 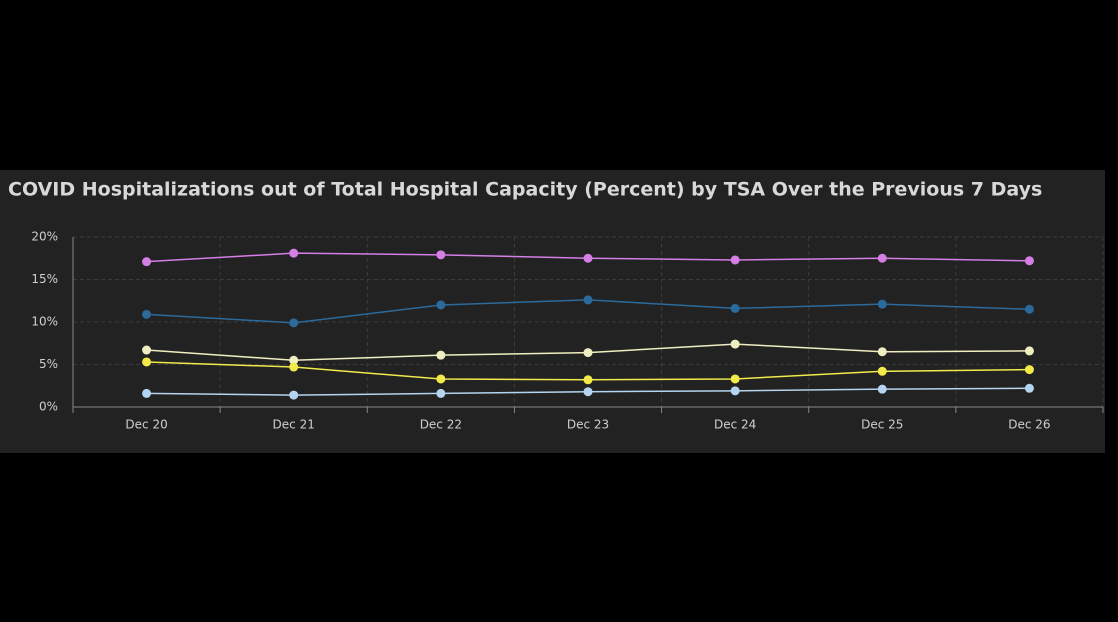 I want to click on y-tick-label: 10%, so click(x=44, y=322).